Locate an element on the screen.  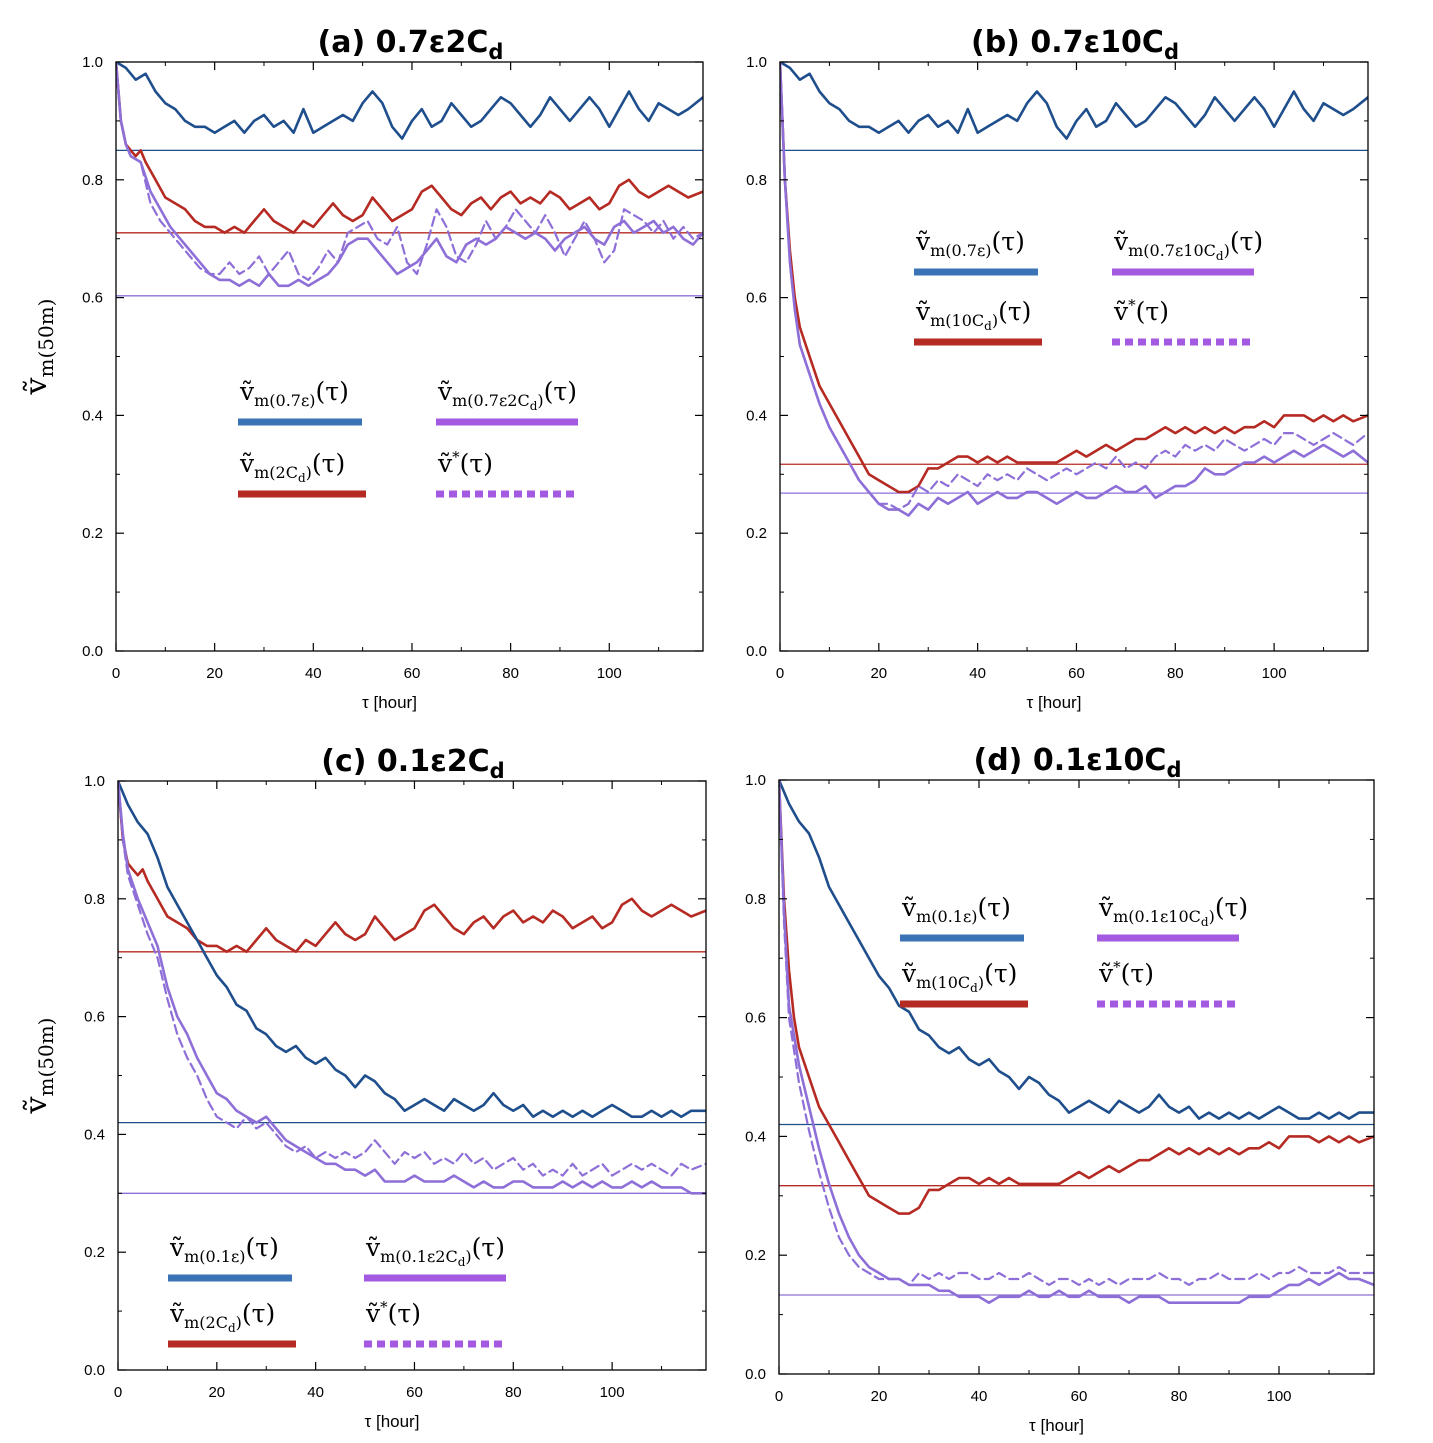
panel-title: (c) 0.1ε2Cd is located at coordinates (412, 763).